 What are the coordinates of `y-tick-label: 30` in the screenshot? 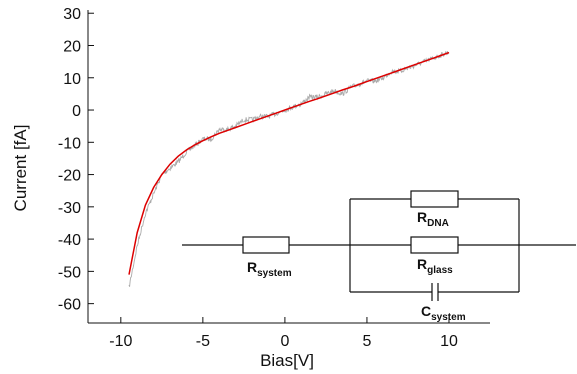 It's located at (72, 14).